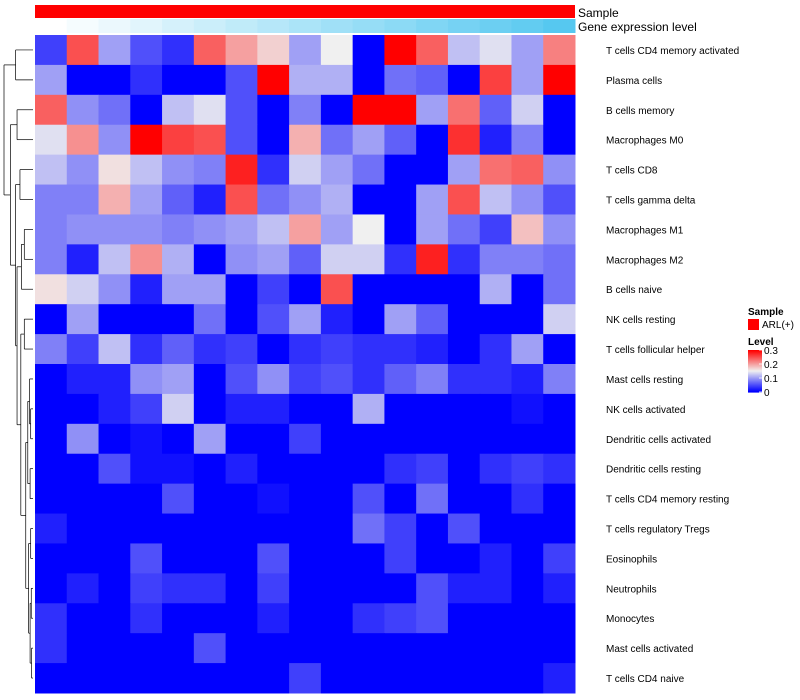  What do you see at coordinates (766, 312) in the screenshot?
I see `legend-sample-title: Sample` at bounding box center [766, 312].